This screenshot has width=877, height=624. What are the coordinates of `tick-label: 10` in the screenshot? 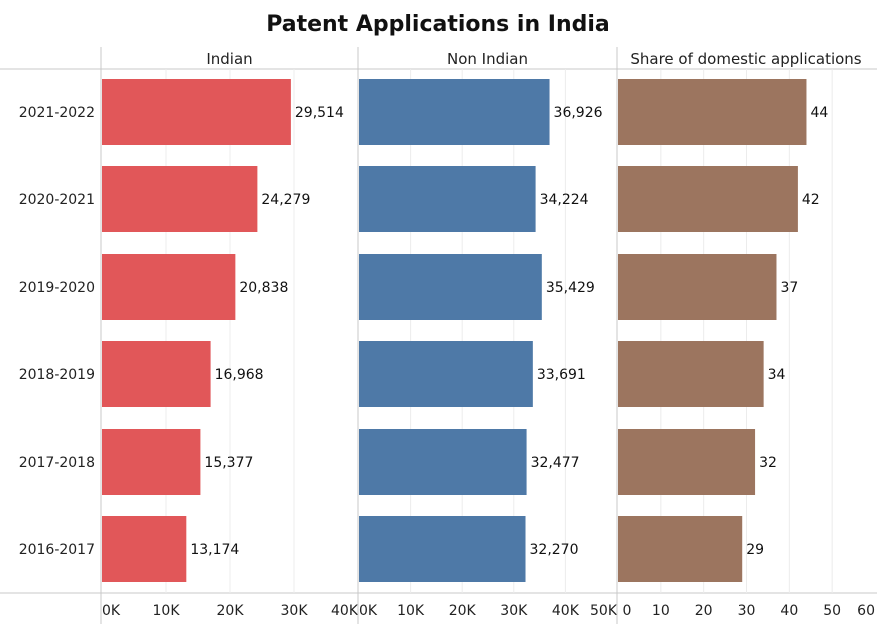 It's located at (661, 611).